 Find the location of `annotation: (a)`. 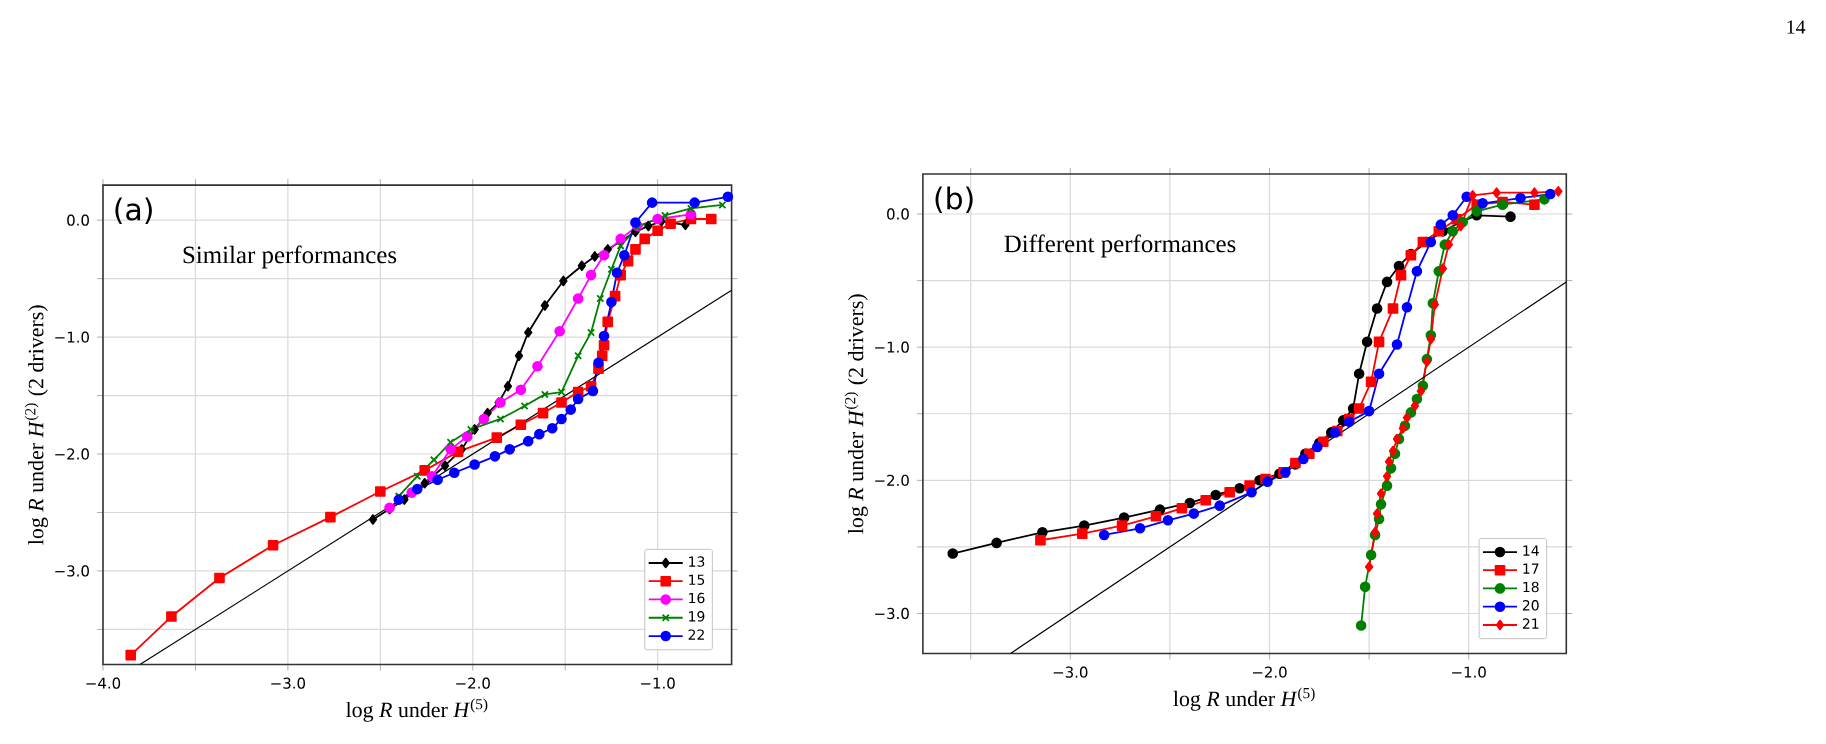

annotation: (a) is located at coordinates (133, 211).